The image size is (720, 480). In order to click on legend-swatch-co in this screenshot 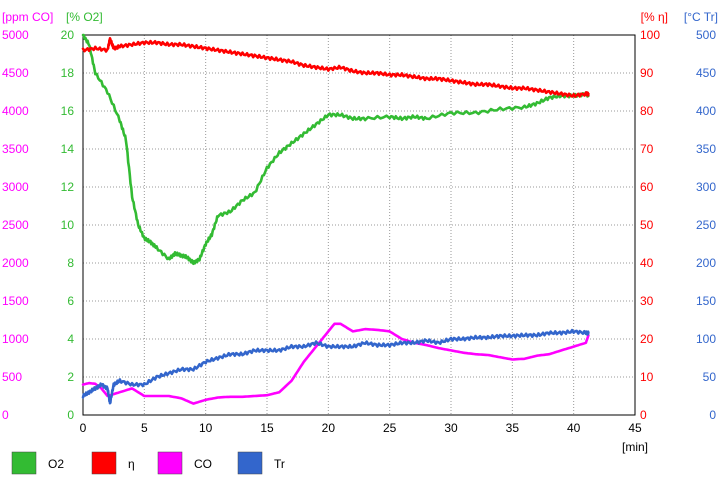, I will do `click(170, 463)`.